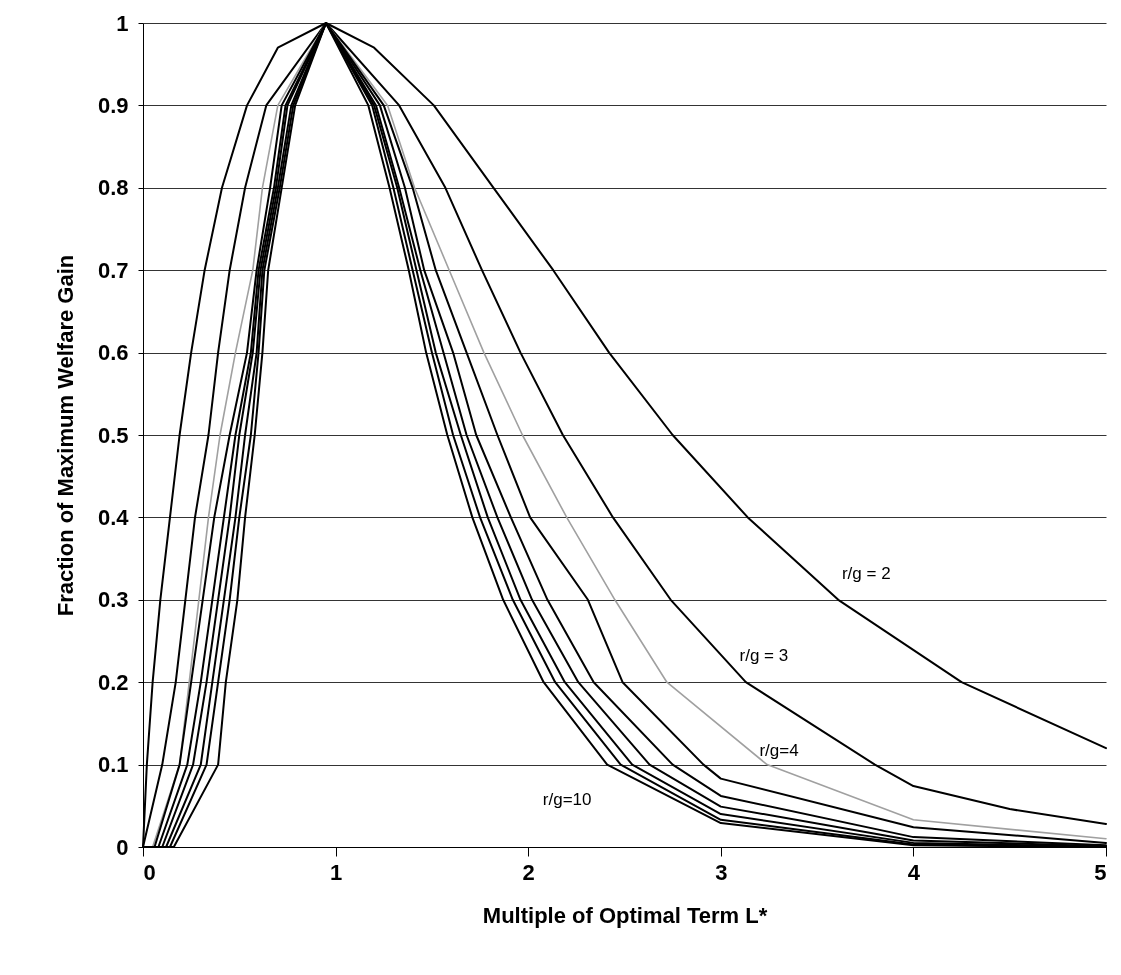 The height and width of the screenshot is (975, 1121). Describe the element at coordinates (113, 270) in the screenshot. I see `y-tick-label: 0.7` at that location.